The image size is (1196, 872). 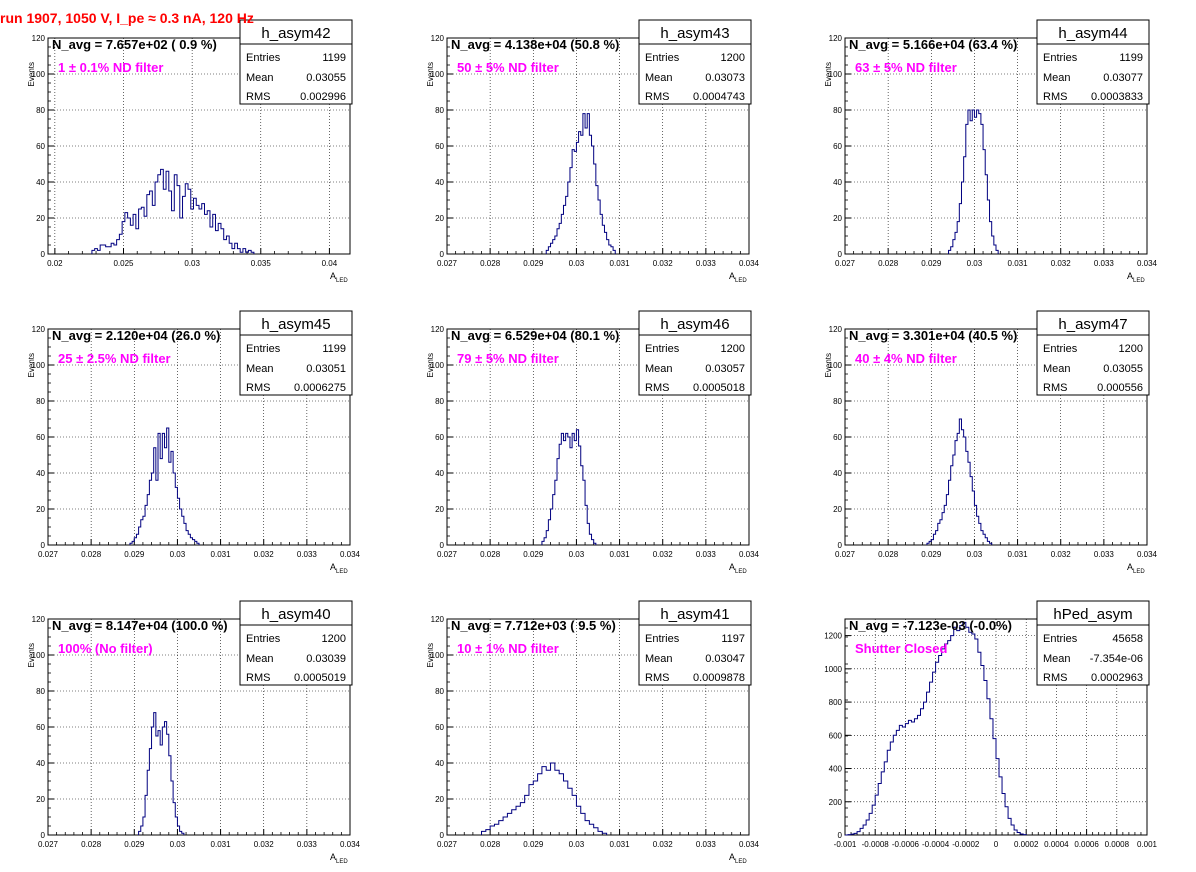 I want to click on stat-rms-label: RMS, so click(x=657, y=388).